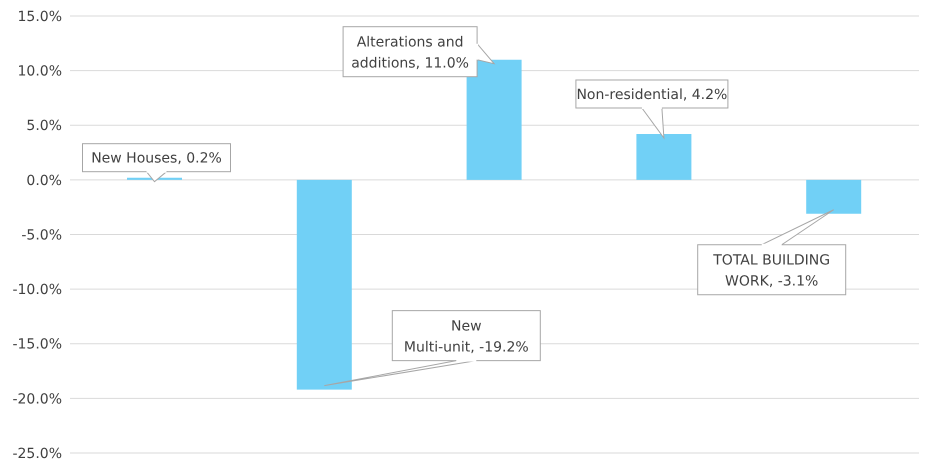 Image resolution: width=927 pixels, height=472 pixels. What do you see at coordinates (40, 16) in the screenshot?
I see `y-tick-label: 15.0%` at bounding box center [40, 16].